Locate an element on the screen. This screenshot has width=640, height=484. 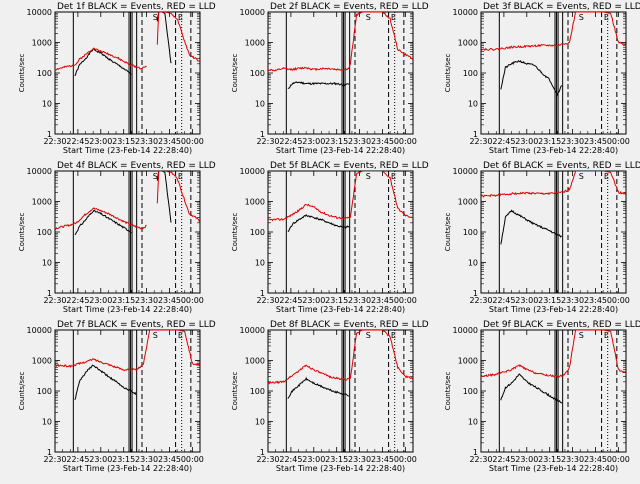
panel-title: Det 7f BLACK = Events, RED = LLD is located at coordinates (136, 325).